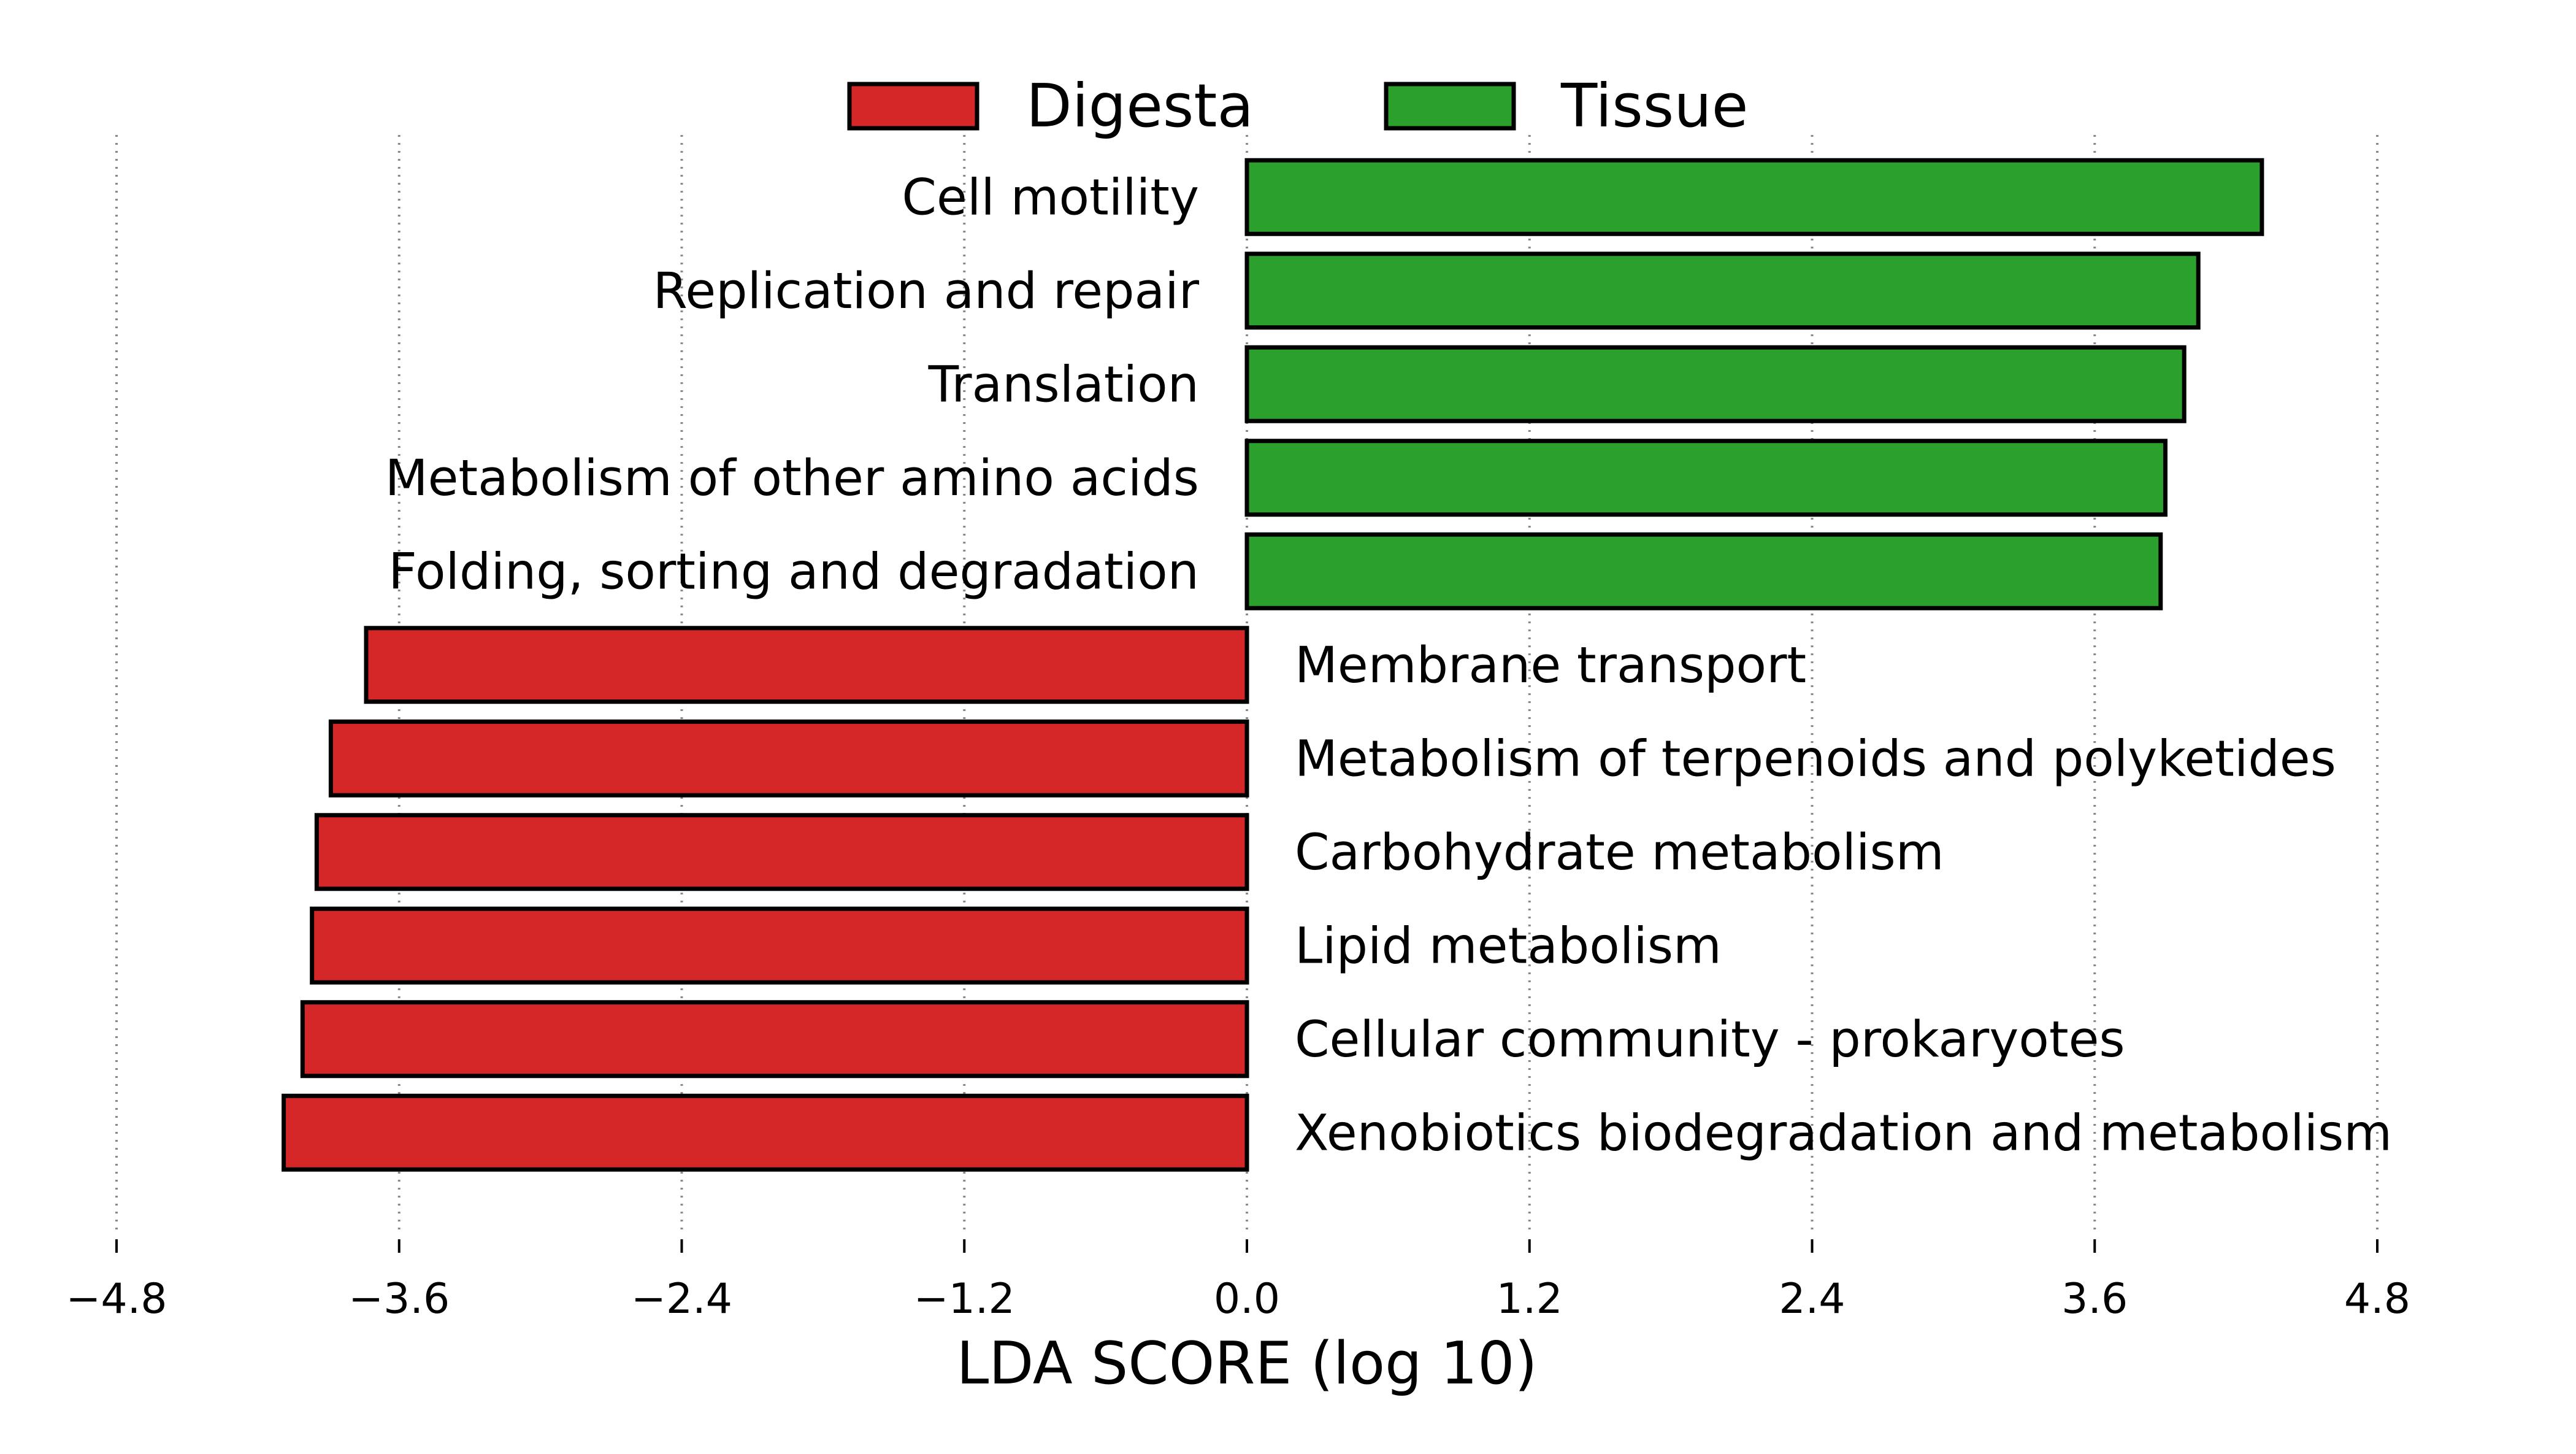  Describe the element at coordinates (1654, 105) in the screenshot. I see `legend-label-1: Tissue` at that location.